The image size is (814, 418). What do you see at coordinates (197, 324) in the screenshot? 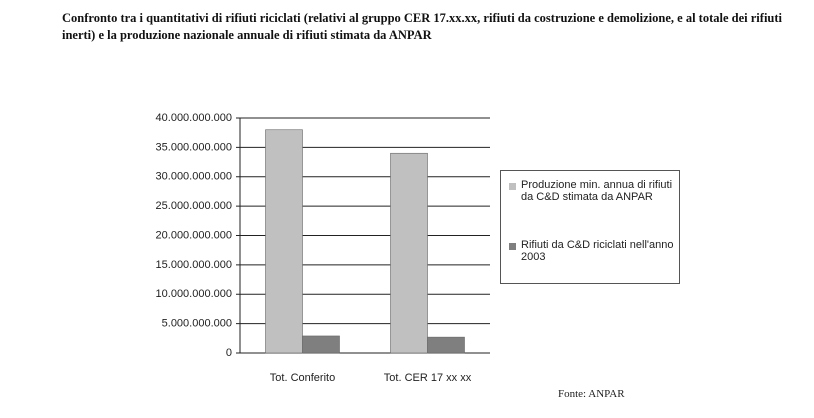
I see `y-tick-label: 5.000.000.000` at bounding box center [197, 324].